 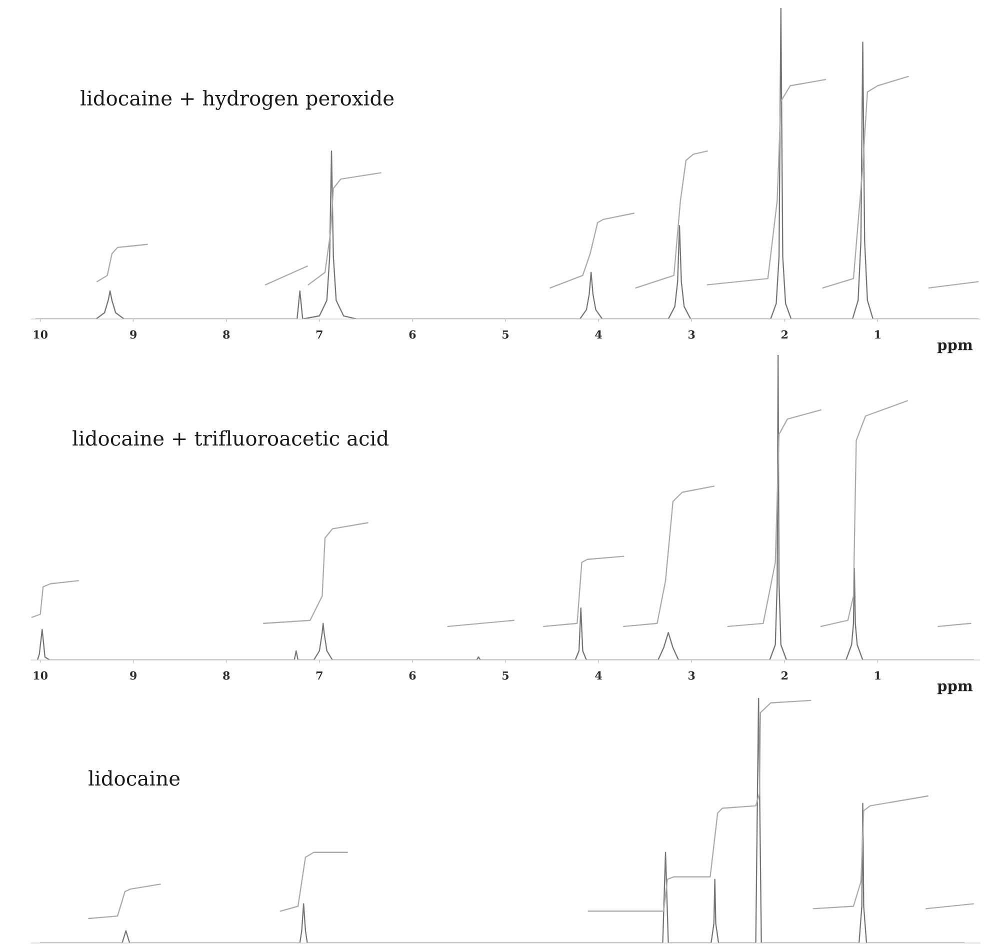 What do you see at coordinates (237, 100) in the screenshot?
I see `text: lidocaine + hydrogen peroxide` at bounding box center [237, 100].